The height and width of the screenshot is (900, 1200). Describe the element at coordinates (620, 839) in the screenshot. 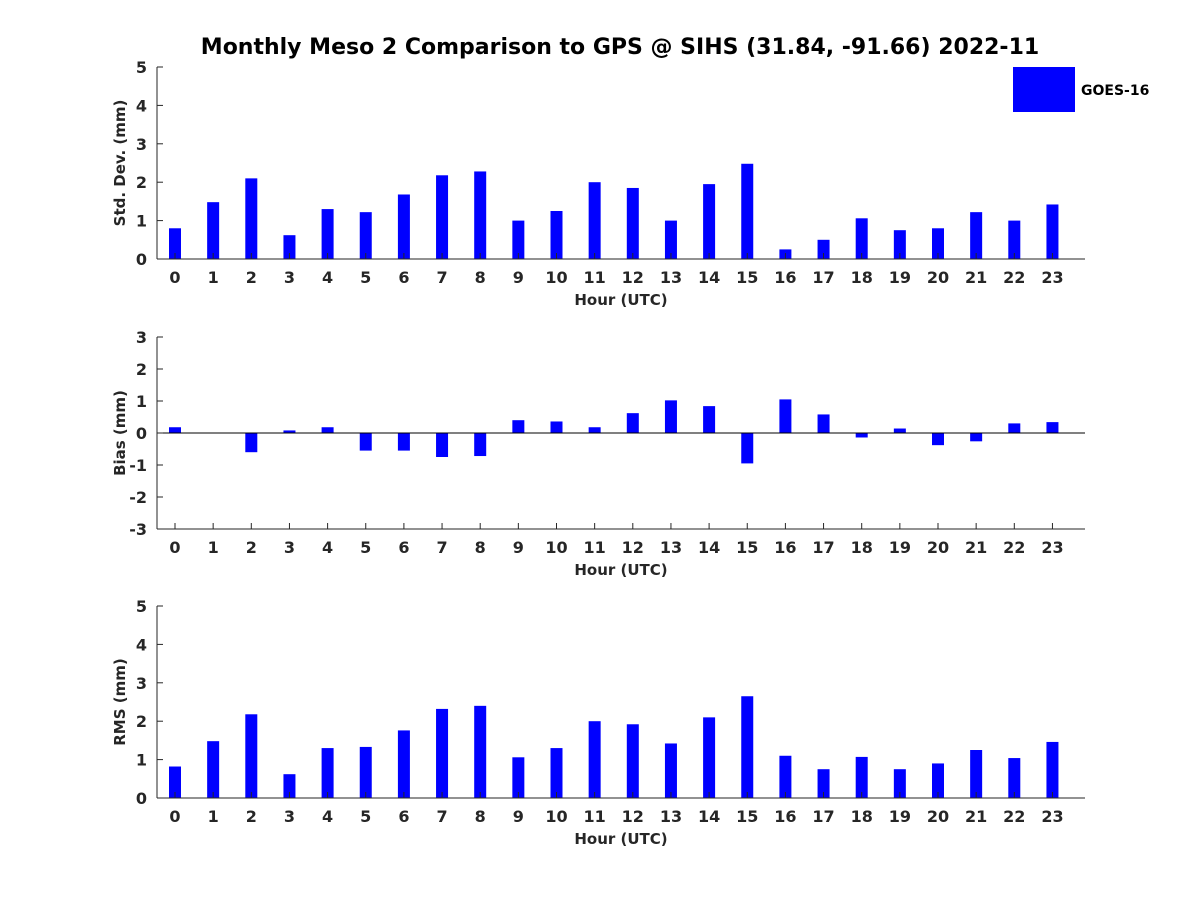

I see `x-axis-label: Hour (UTC)` at that location.